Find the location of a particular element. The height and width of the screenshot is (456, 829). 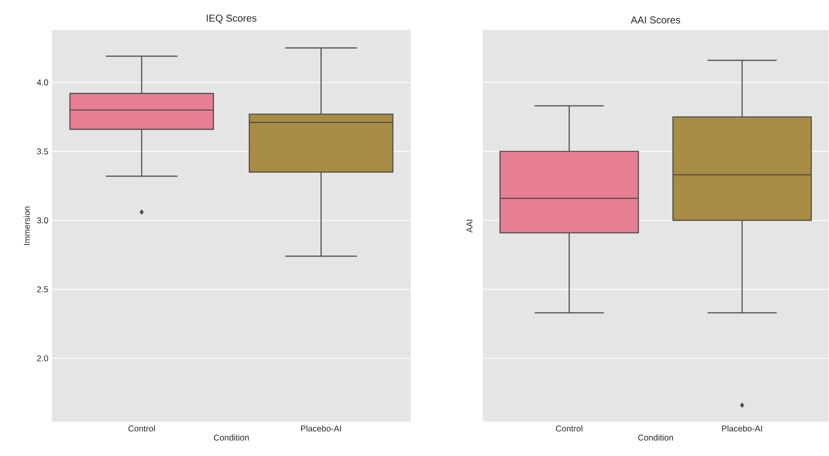

chart-title: AAI Scores is located at coordinates (655, 20).